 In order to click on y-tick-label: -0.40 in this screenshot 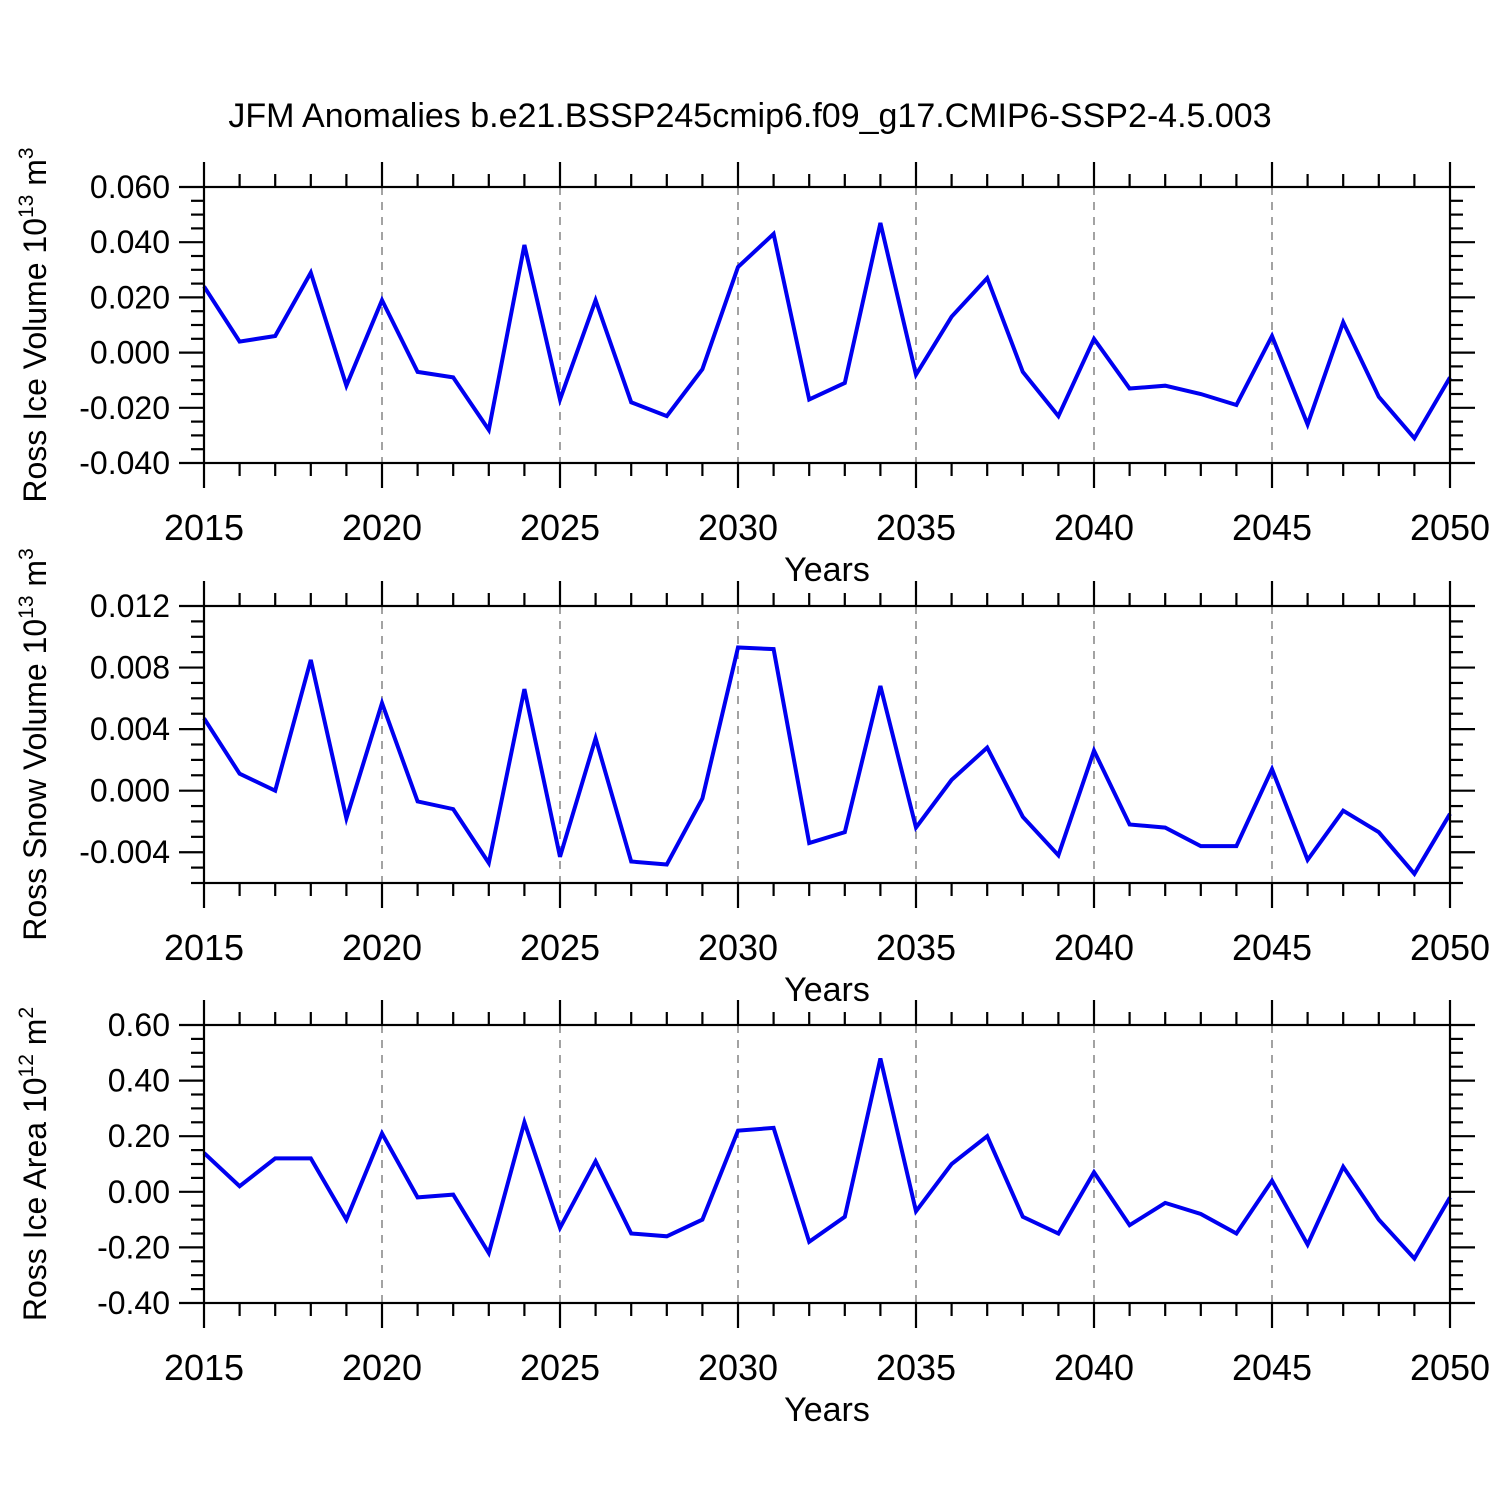, I will do `click(133, 1303)`.